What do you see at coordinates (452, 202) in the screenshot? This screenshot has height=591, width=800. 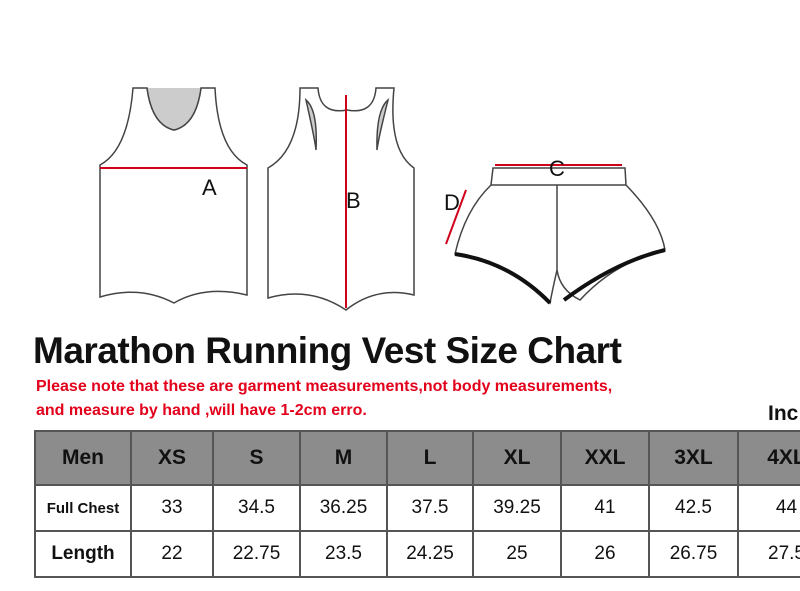 I see `label-d: D` at bounding box center [452, 202].